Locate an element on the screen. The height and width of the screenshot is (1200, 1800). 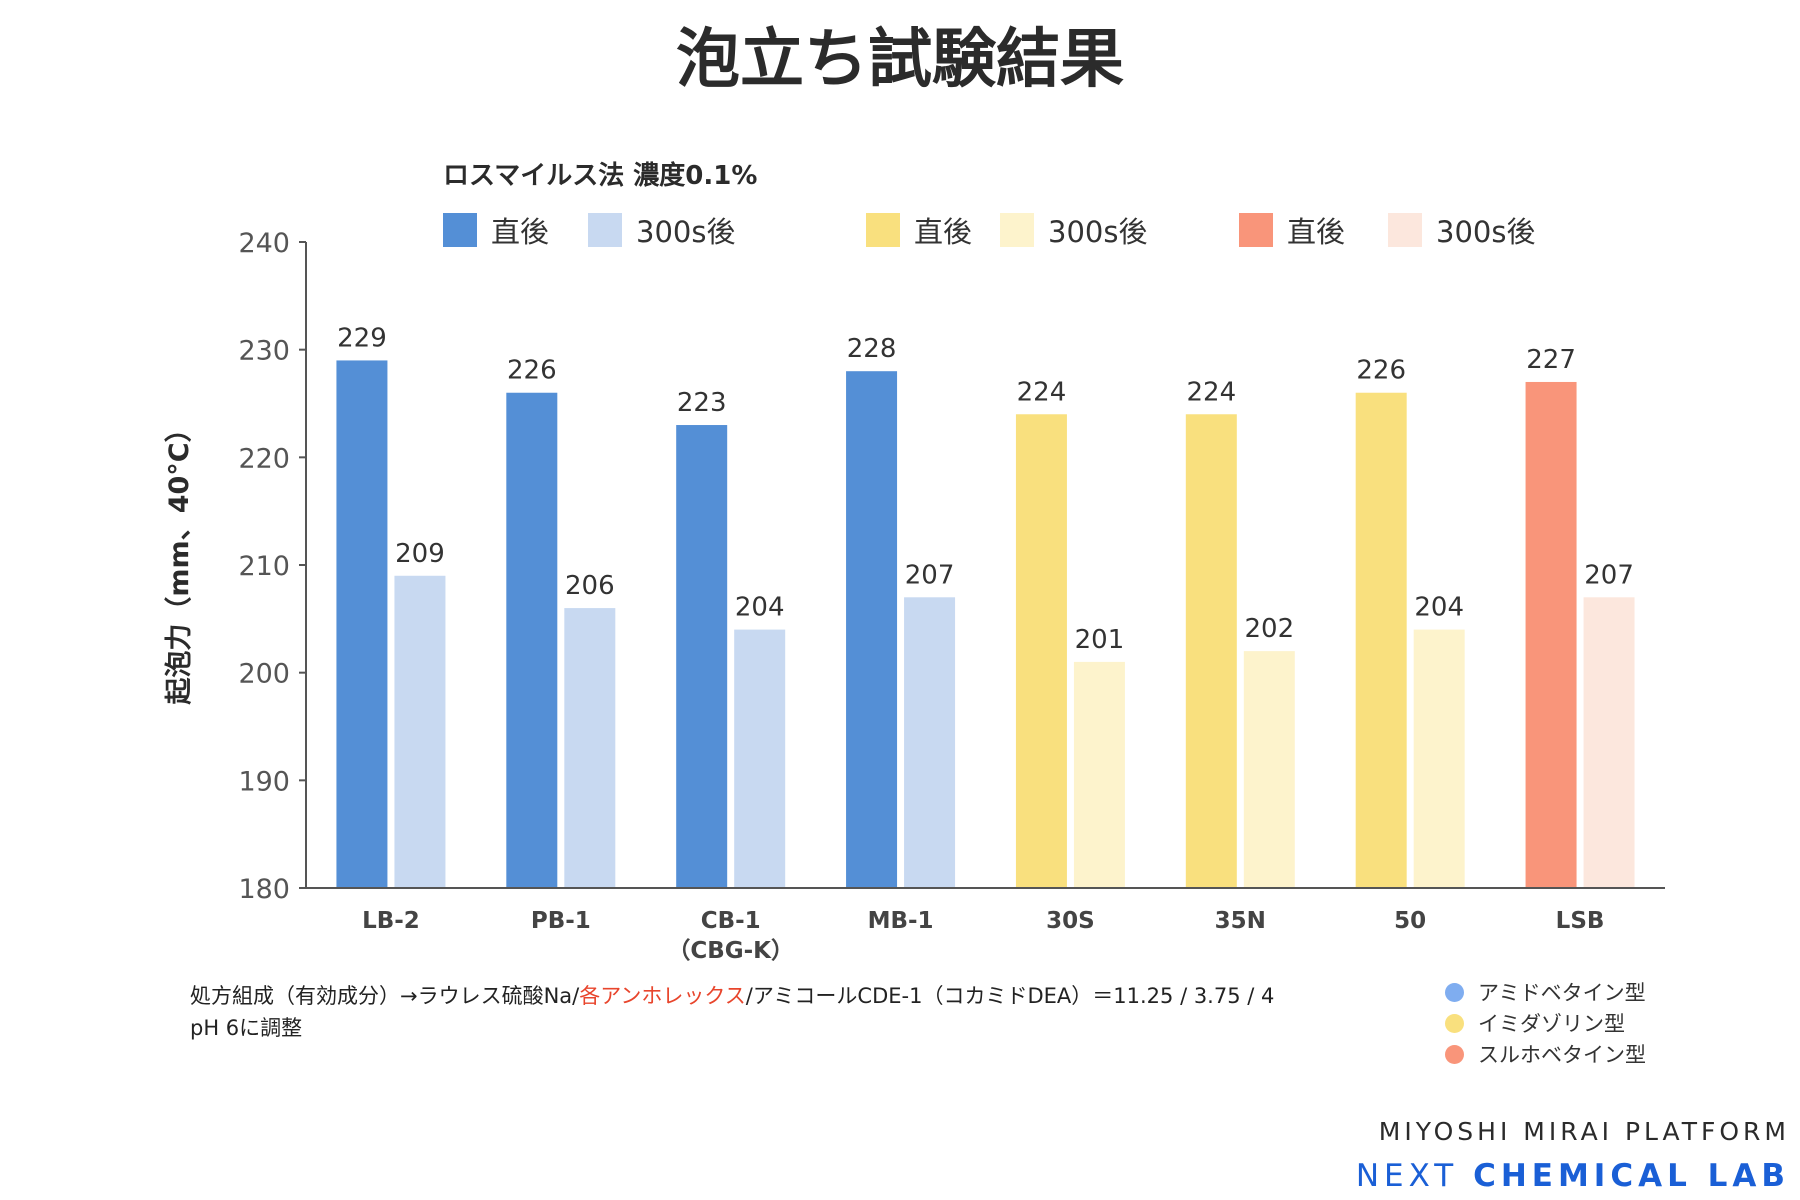
legend-item-sulfo-immediate: 直後 is located at coordinates (1292, 230).